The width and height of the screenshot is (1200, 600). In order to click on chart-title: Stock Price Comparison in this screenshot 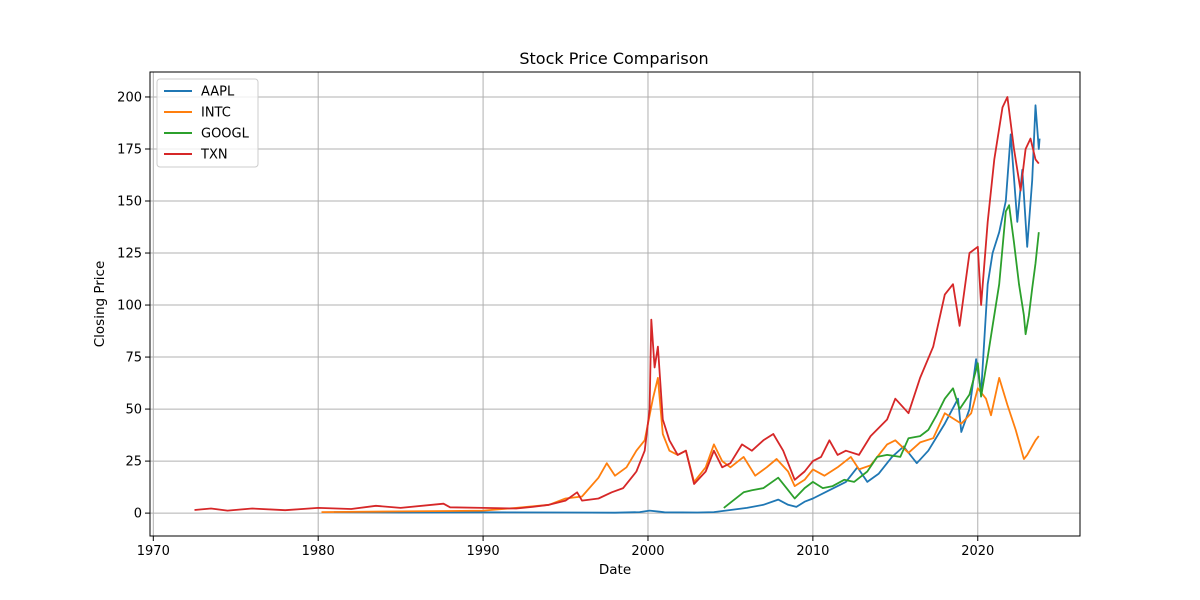, I will do `click(613, 58)`.